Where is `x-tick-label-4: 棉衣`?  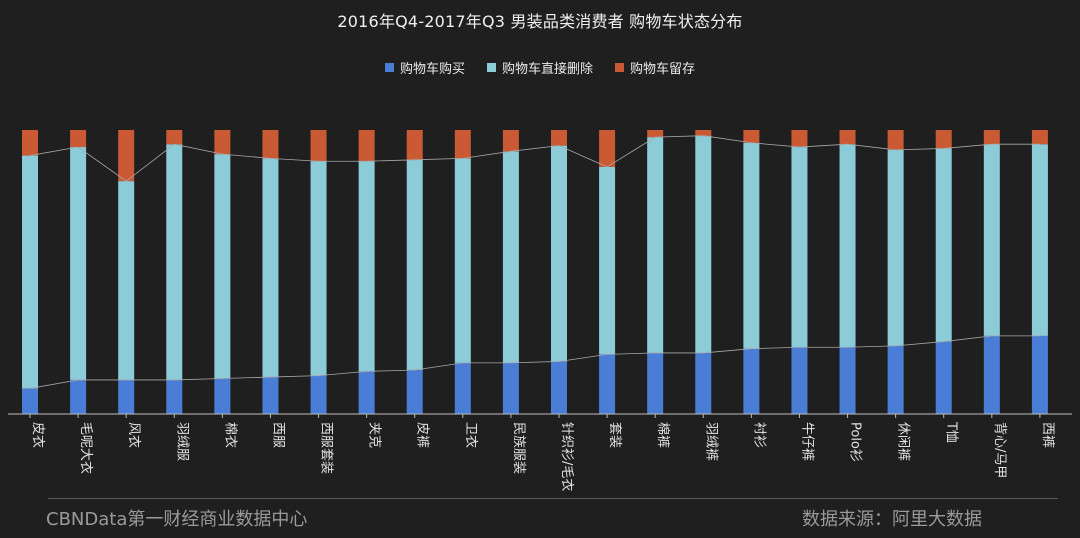 x-tick-label-4: 棉衣 is located at coordinates (230, 435).